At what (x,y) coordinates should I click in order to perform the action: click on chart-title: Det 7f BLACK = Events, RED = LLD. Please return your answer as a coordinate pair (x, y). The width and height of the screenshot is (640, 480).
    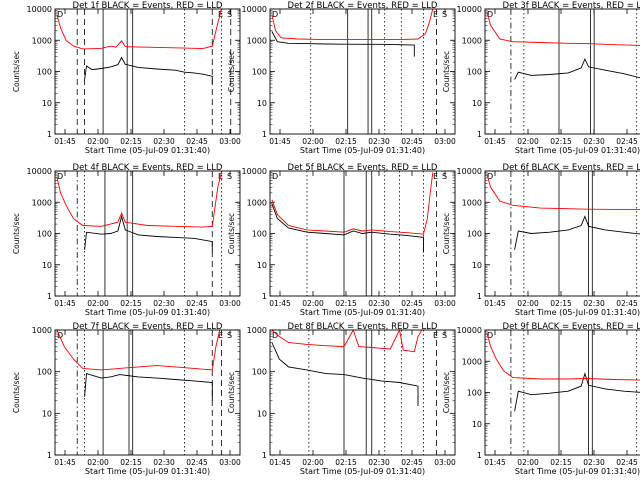
    Looking at the image, I should click on (148, 327).